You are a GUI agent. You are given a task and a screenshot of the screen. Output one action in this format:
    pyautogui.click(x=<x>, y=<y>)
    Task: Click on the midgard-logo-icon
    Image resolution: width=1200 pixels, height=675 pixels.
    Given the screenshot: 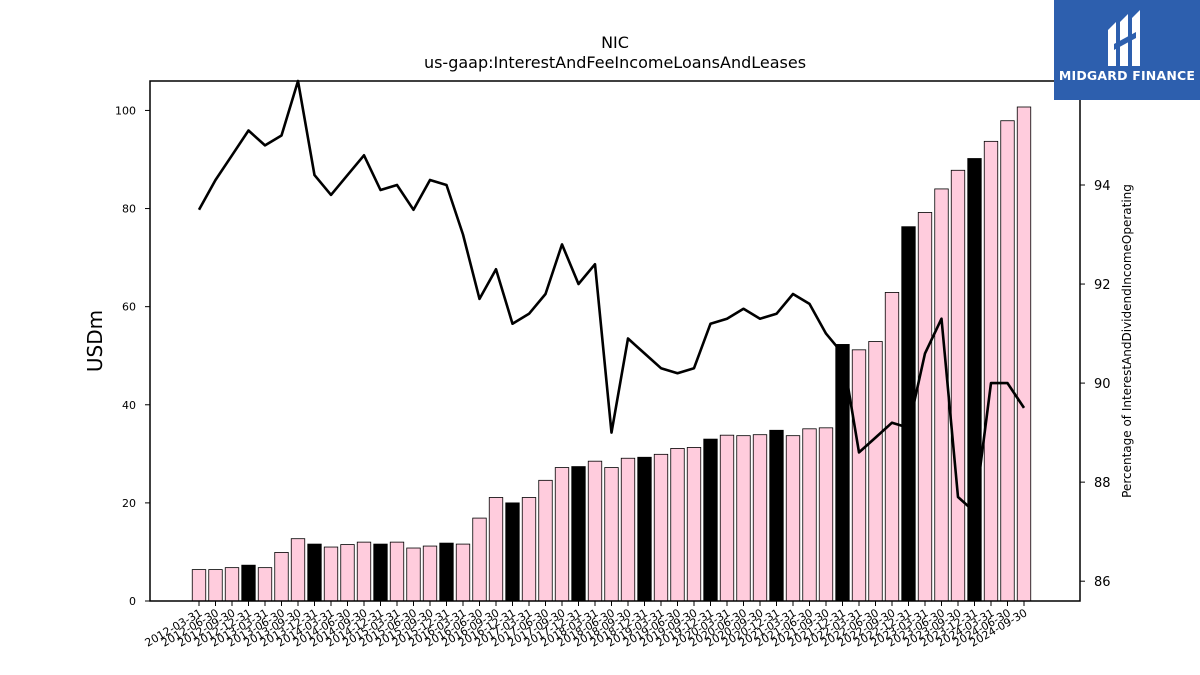 What is the action you would take?
    pyautogui.click(x=1124, y=38)
    